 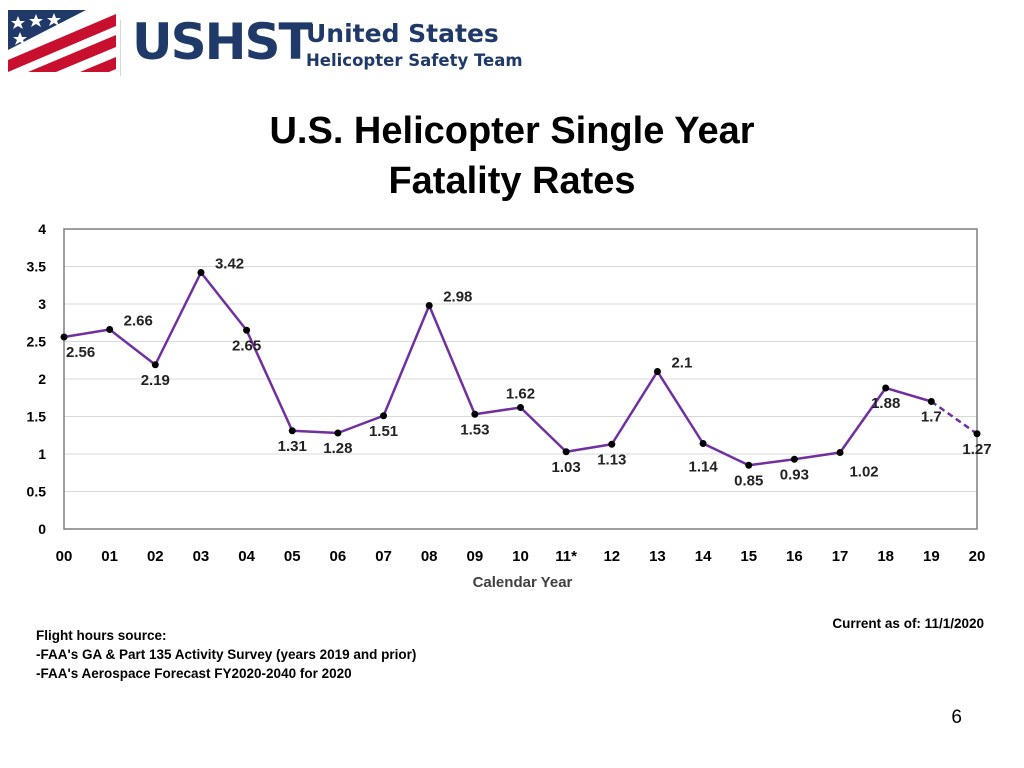 What do you see at coordinates (566, 467) in the screenshot?
I see `data-label: 1.03` at bounding box center [566, 467].